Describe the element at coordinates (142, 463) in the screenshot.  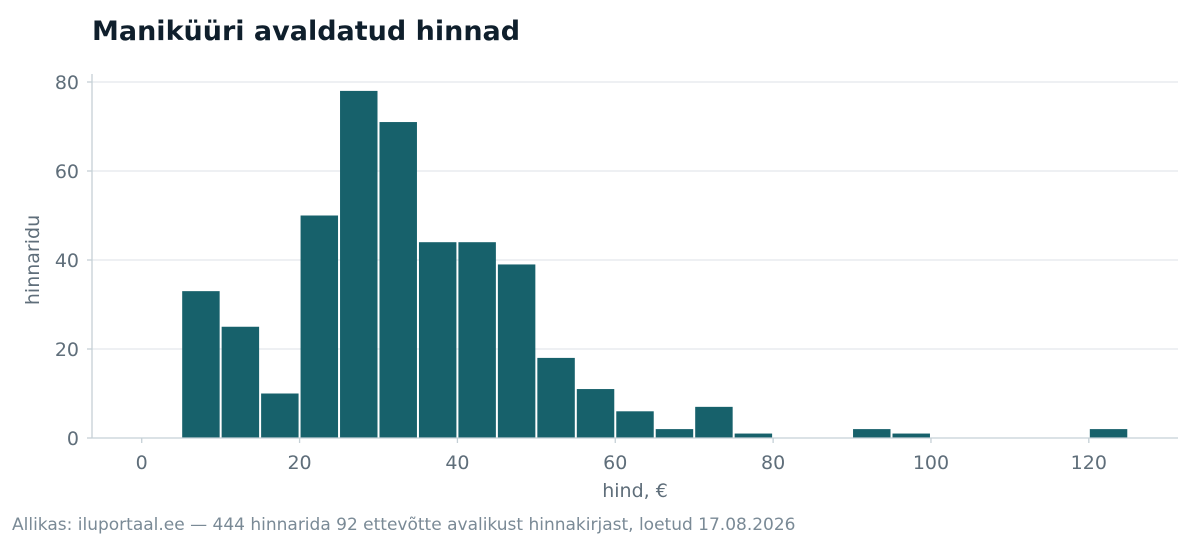
I see `x-tick-label: 0` at that location.